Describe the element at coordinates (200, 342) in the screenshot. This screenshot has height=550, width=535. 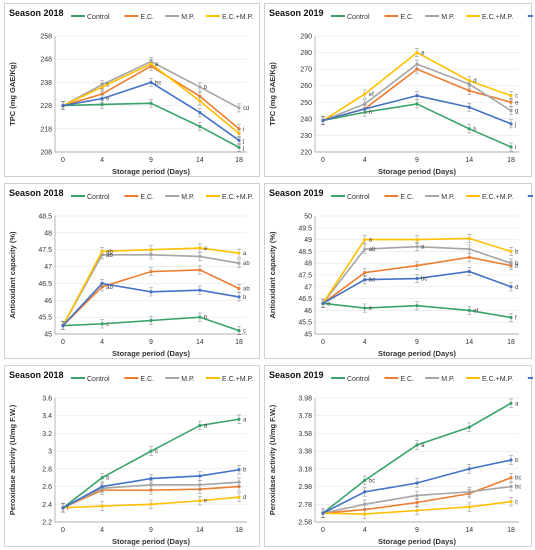
I see `x-tick-label: 14` at that location.